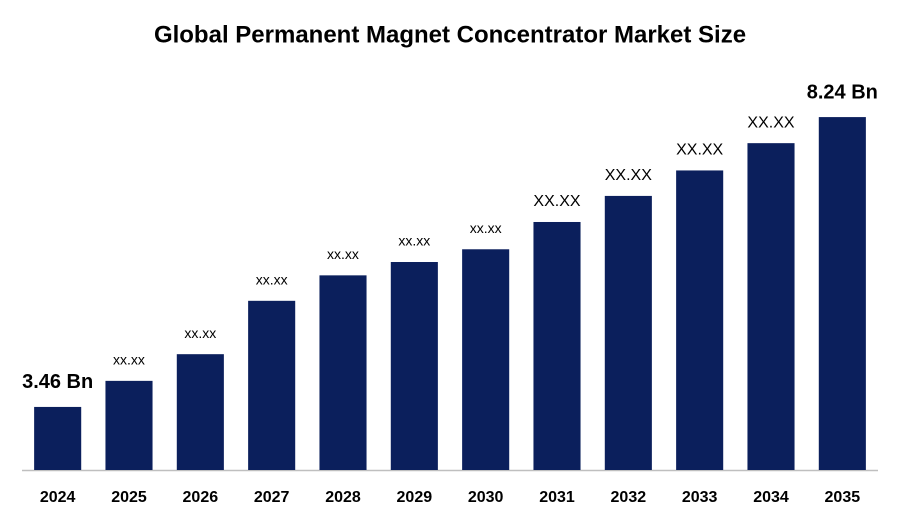 This screenshot has width=900, height=525. I want to click on x-tick-label: 2029, so click(415, 497).